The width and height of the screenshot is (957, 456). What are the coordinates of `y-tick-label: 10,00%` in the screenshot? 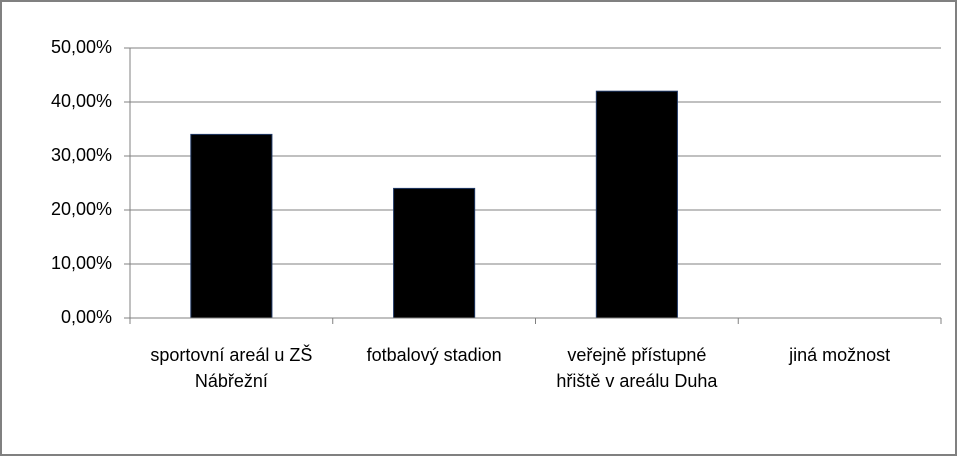 It's located at (81, 263).